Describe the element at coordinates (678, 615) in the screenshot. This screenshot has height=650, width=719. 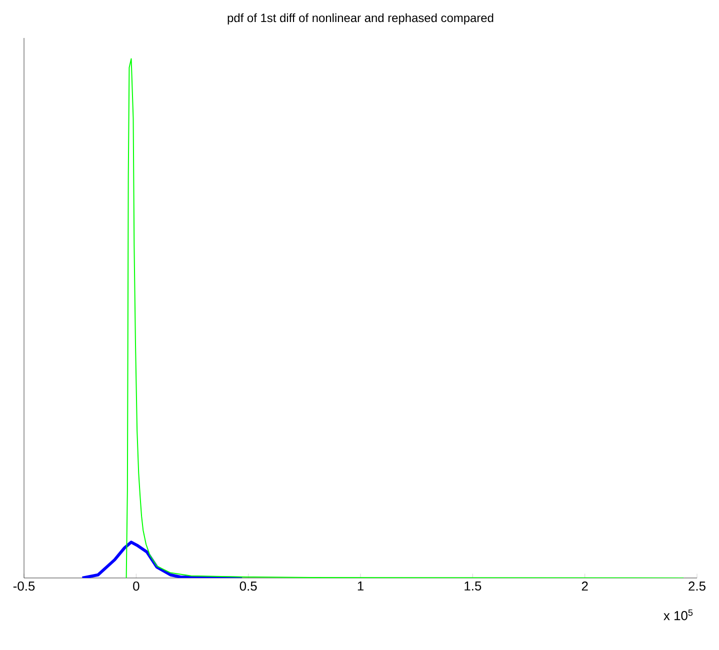
I see `x-axis-title: x 10$^{5}$` at that location.